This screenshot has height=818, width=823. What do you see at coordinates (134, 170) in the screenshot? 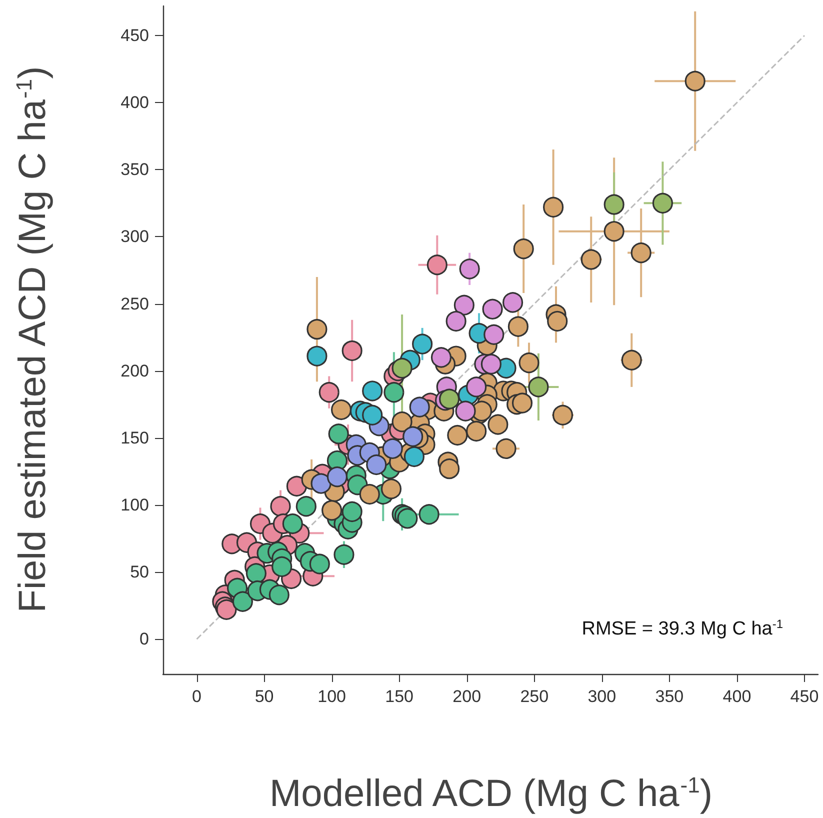
I see `y-tick-label: 350` at bounding box center [134, 170].